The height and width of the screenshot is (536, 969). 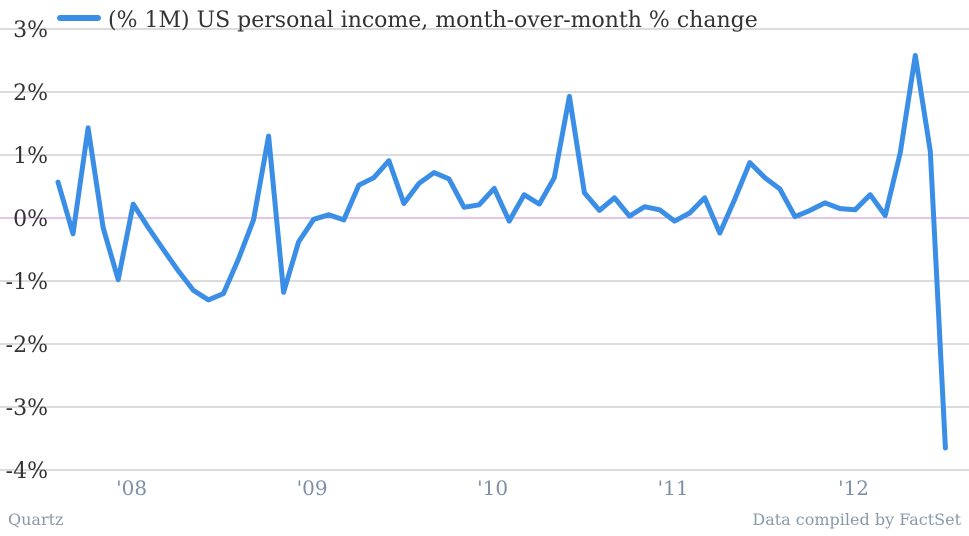 I want to click on y-tick-label: -4%, so click(x=27, y=471).